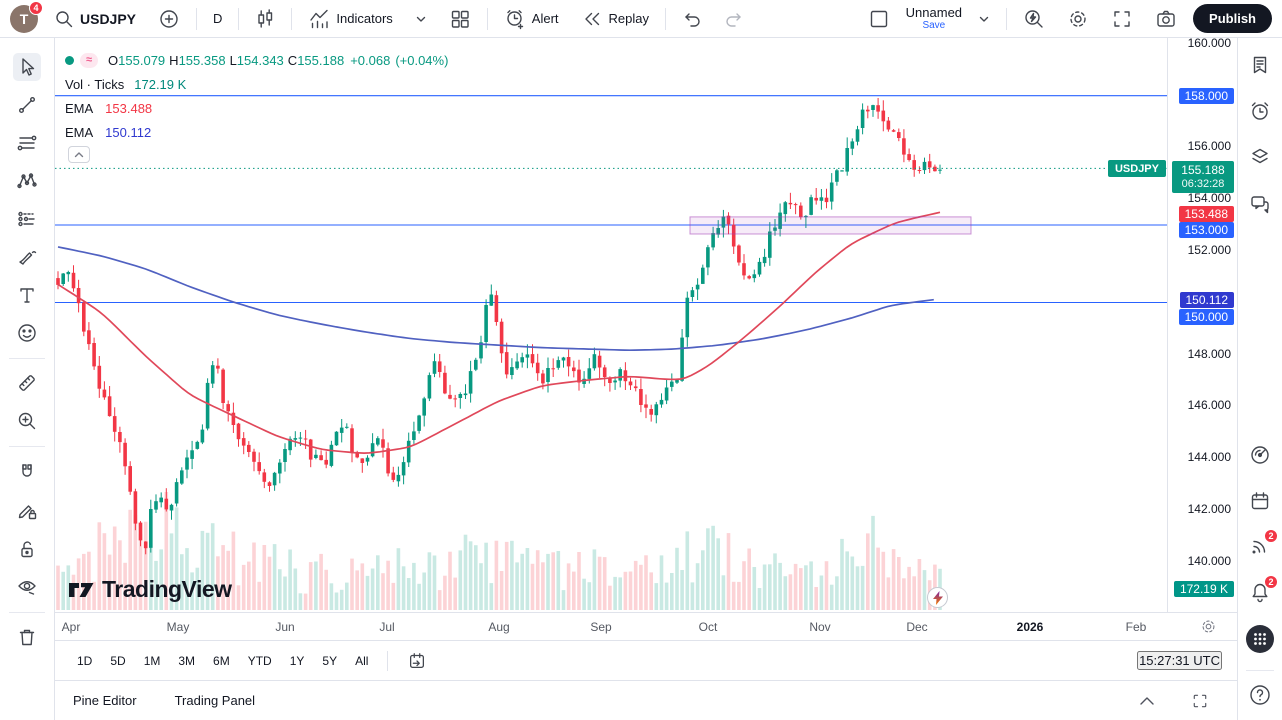  I want to click on approx-data-badge: ≈, so click(89, 60).